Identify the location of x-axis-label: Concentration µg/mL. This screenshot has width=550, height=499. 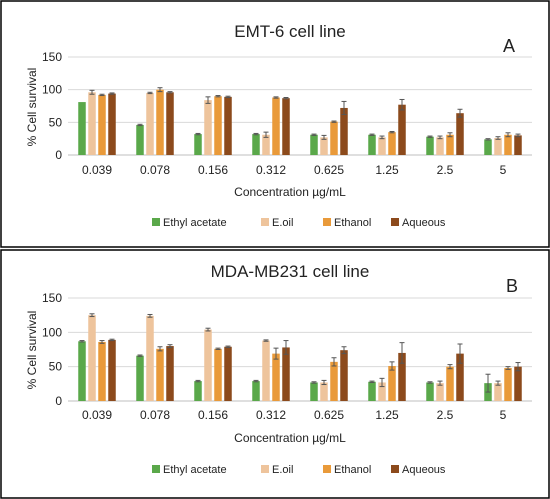
(290, 438).